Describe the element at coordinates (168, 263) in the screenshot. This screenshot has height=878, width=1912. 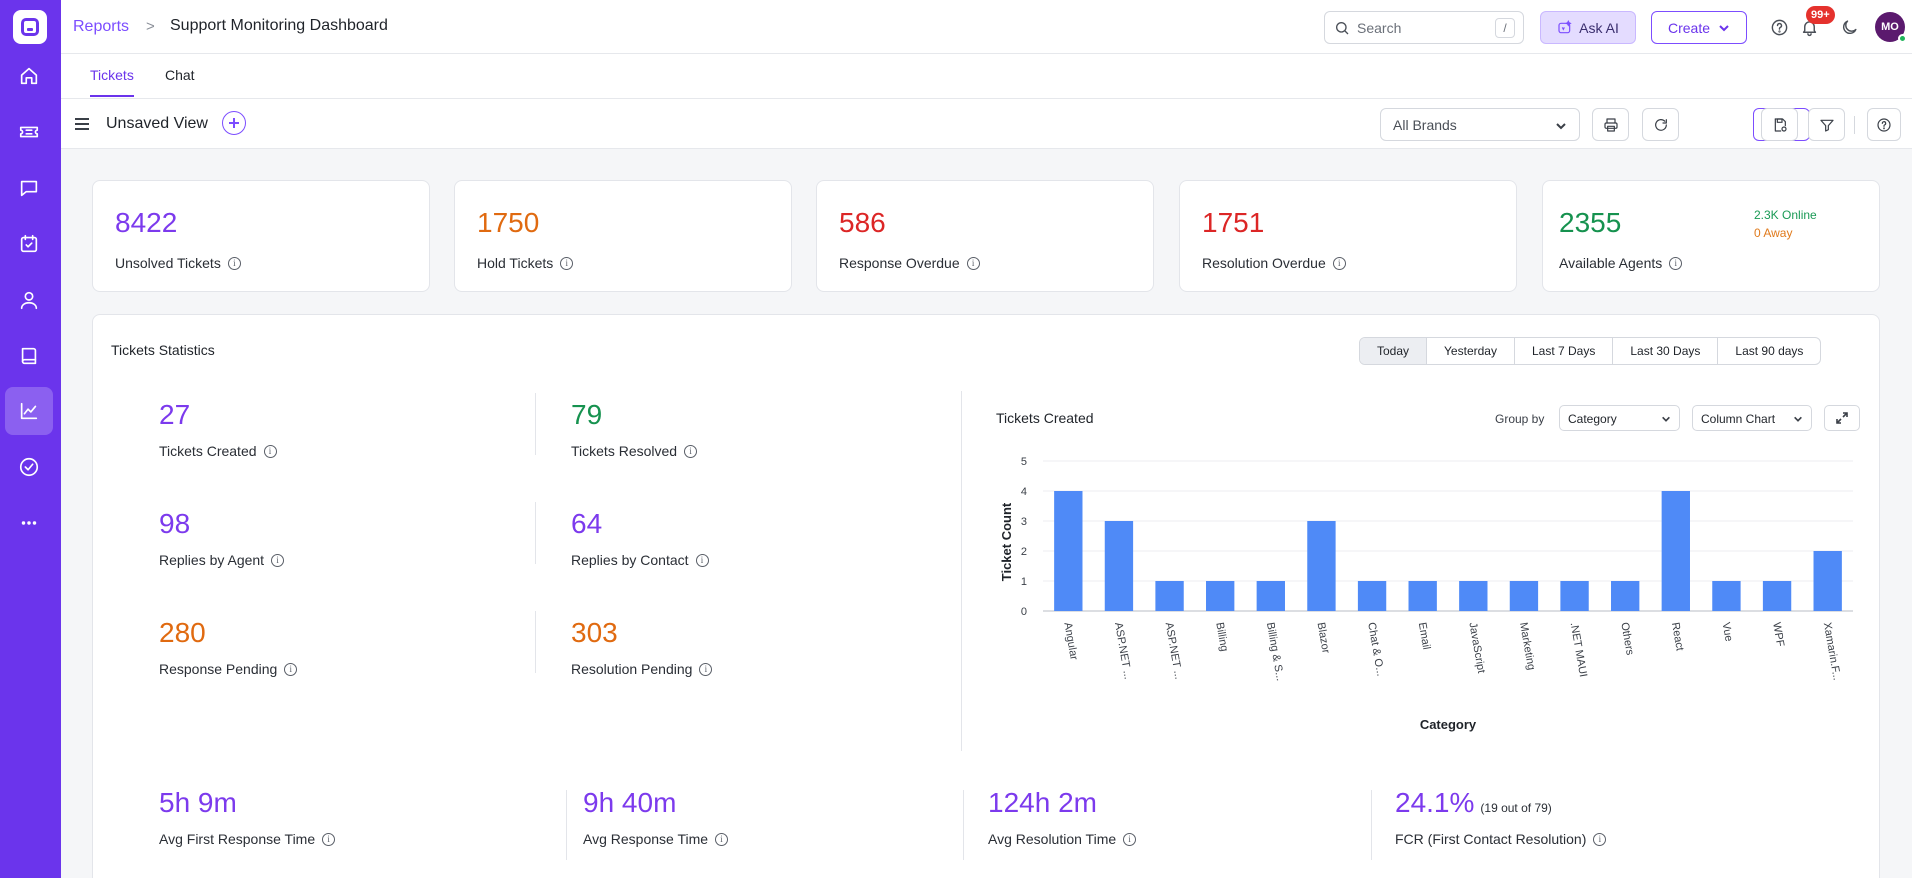
I see `summary-label: Unsolved Tickets` at that location.